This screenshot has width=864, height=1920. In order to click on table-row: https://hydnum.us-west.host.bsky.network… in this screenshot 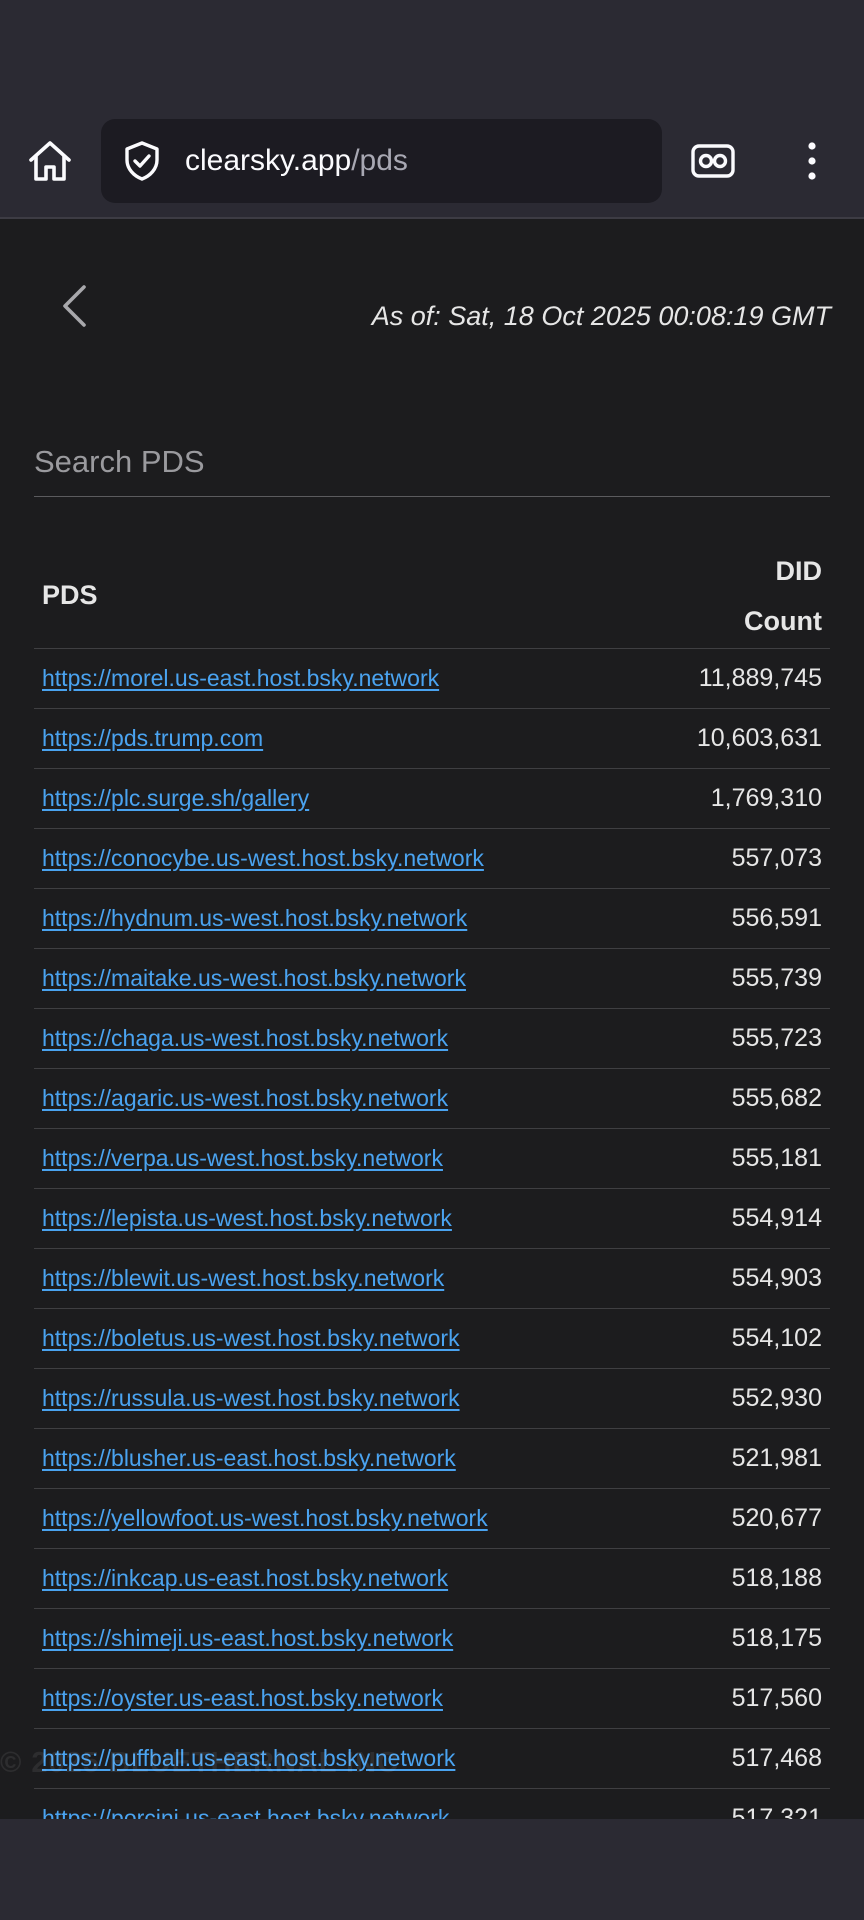, I will do `click(432, 918)`.